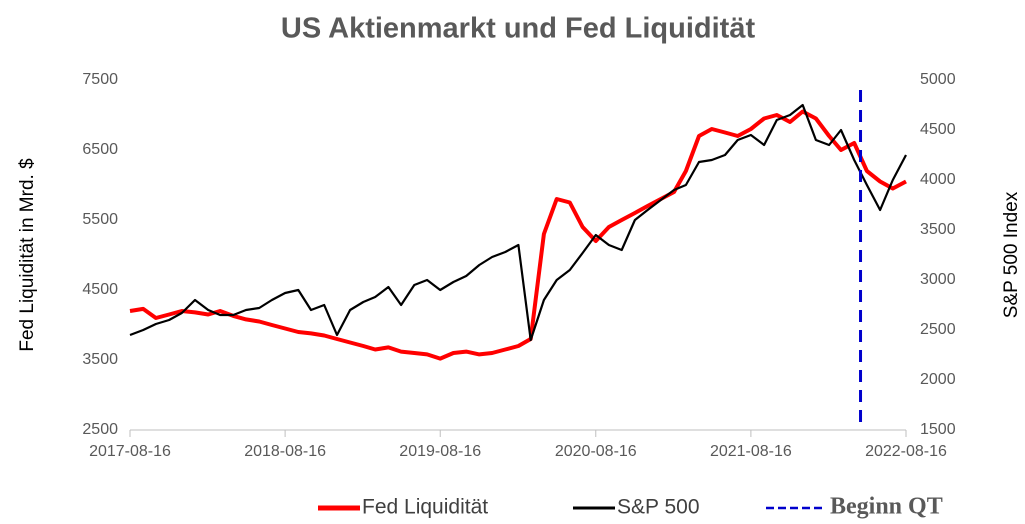 This screenshot has height=524, width=1025. Describe the element at coordinates (440, 451) in the screenshot. I see `x-tick-label: 2019-08-16` at that location.